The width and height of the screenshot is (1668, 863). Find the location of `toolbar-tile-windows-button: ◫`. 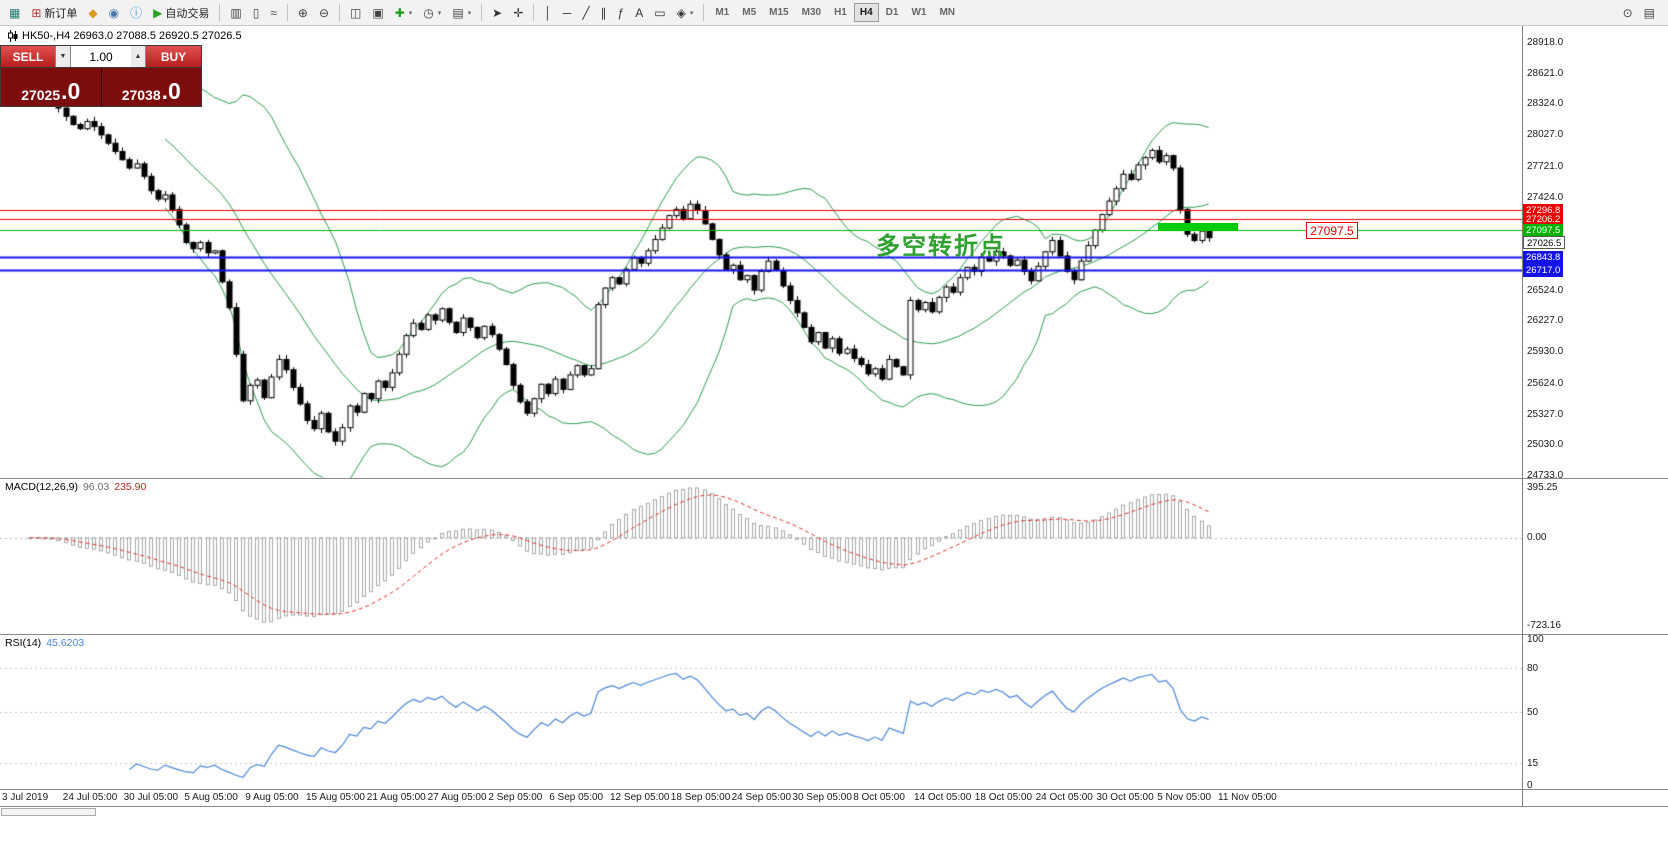

toolbar-tile-windows-button: ◫ is located at coordinates (355, 13).